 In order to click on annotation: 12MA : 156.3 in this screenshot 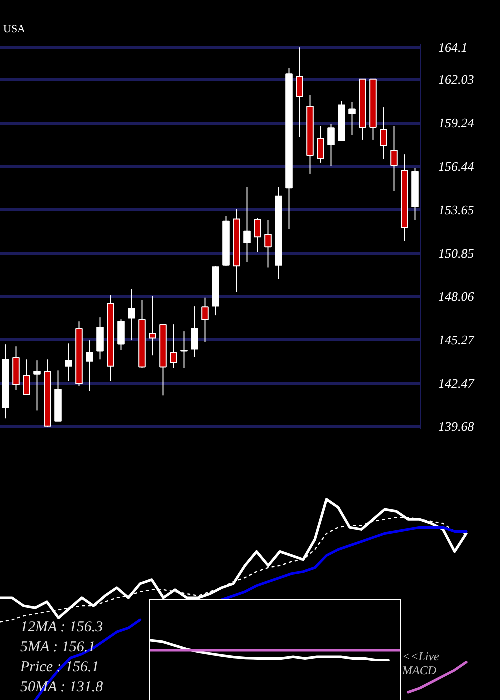, I will do `click(62, 628)`.